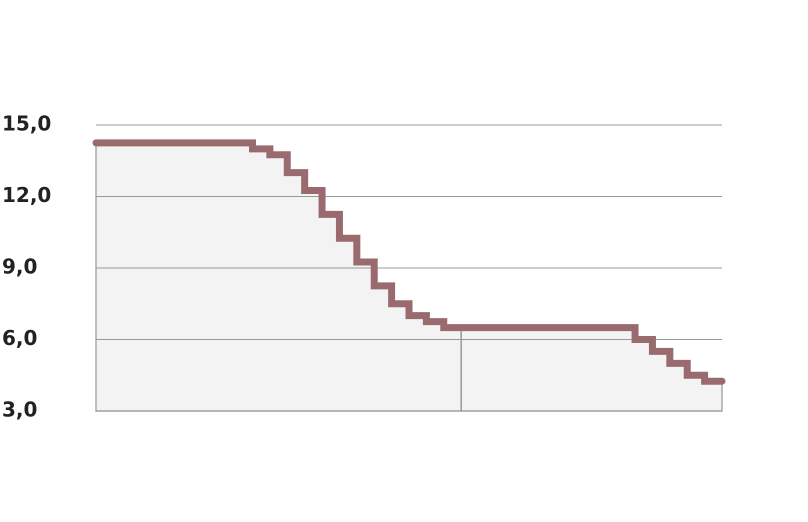 The height and width of the screenshot is (522, 808). Describe the element at coordinates (19, 267) in the screenshot. I see `y-tick-label: 9,0` at that location.